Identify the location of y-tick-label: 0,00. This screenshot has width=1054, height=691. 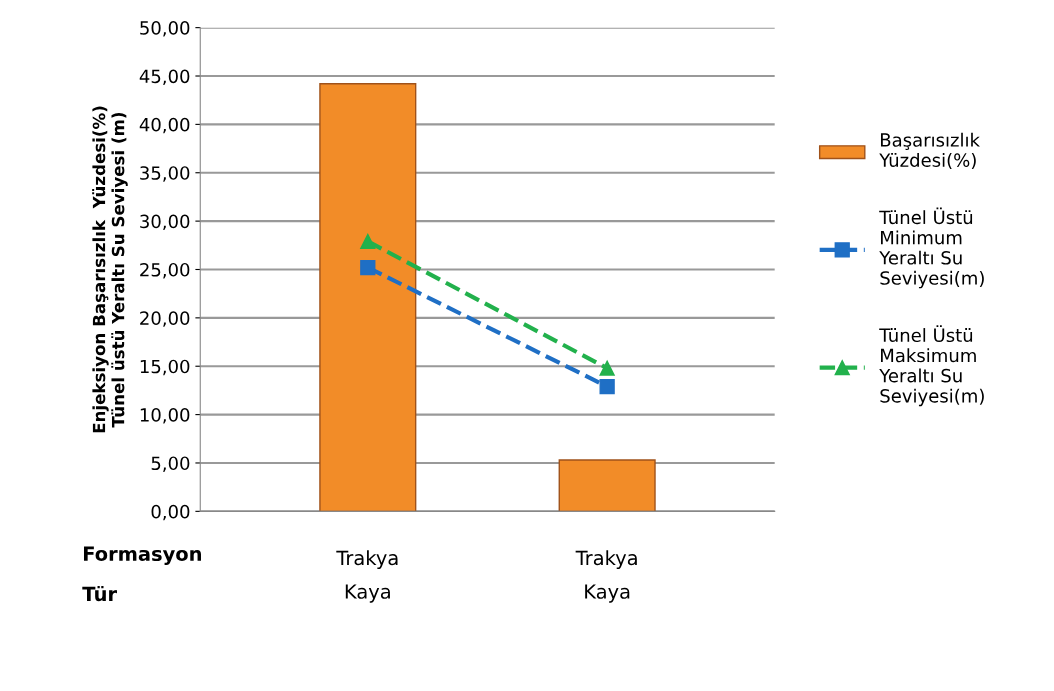
(170, 512).